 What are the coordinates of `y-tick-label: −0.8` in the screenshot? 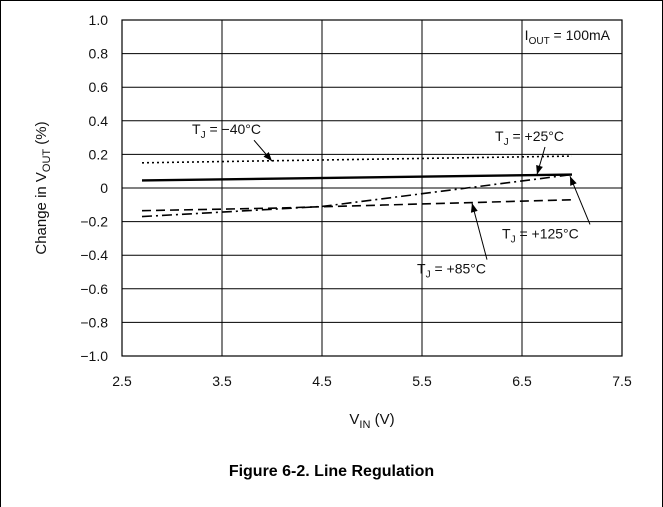 It's located at (94, 322).